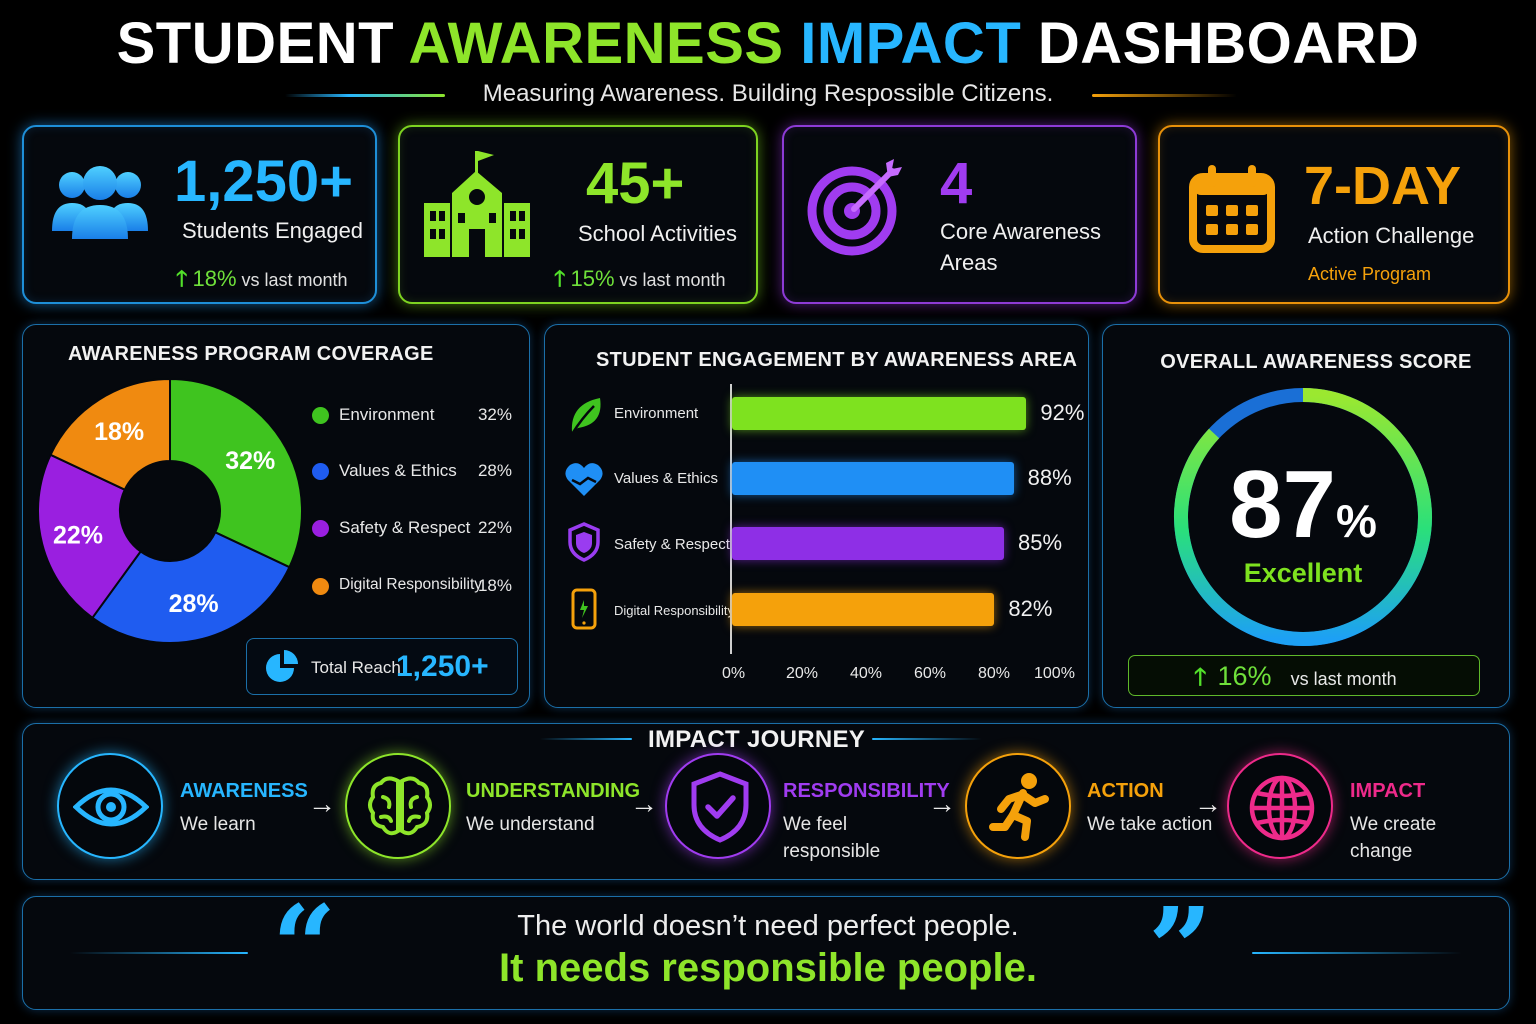 The width and height of the screenshot is (1536, 1024). Describe the element at coordinates (110, 806) in the screenshot. I see `journey-step-awareness-circle` at that location.